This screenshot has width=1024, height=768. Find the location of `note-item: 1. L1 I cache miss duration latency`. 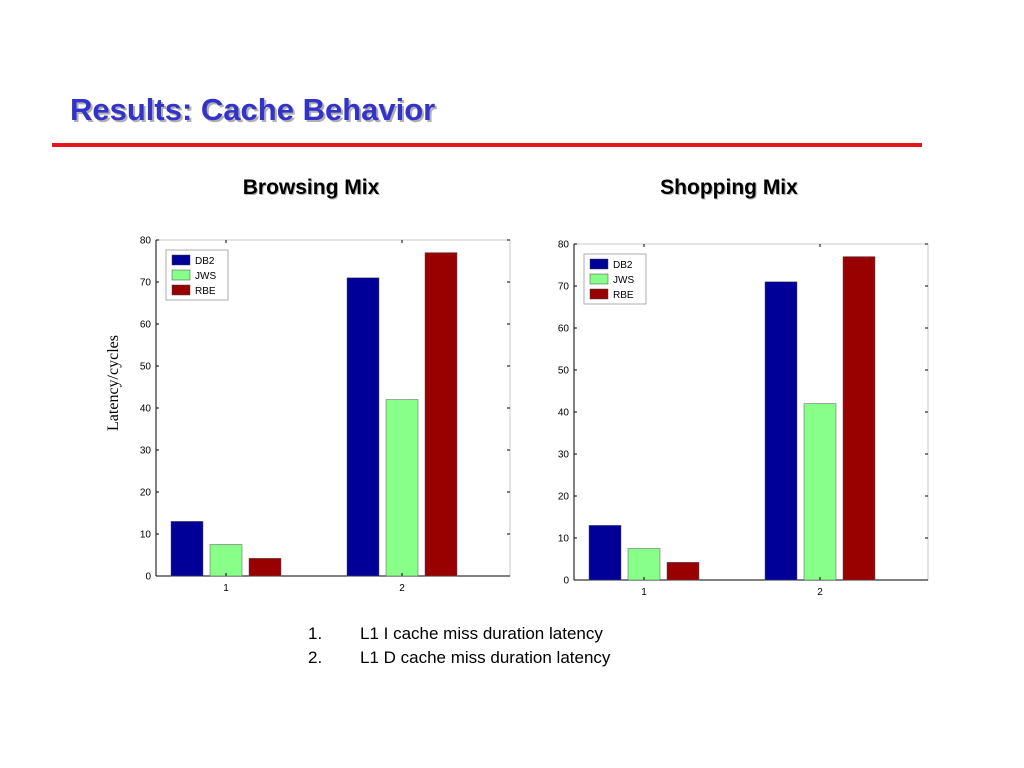

note-item: 1. L1 I cache miss duration latency is located at coordinates (459, 634).